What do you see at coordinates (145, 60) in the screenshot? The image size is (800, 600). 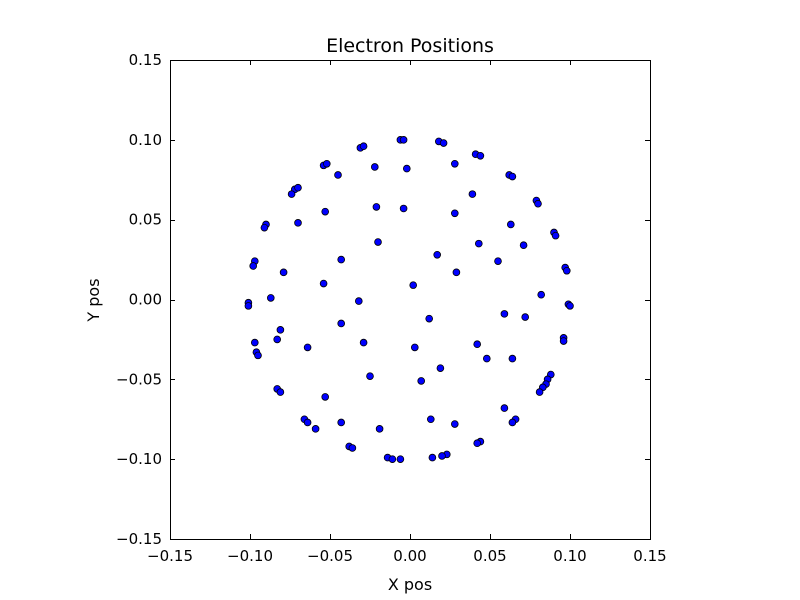 I see `y-tick-label: 0.15` at bounding box center [145, 60].